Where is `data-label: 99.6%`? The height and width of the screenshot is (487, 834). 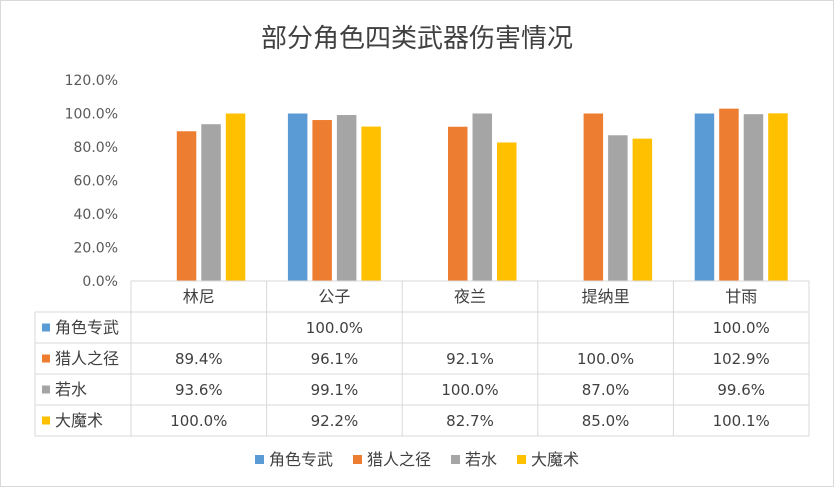
data-label: 99.6% is located at coordinates (741, 390).